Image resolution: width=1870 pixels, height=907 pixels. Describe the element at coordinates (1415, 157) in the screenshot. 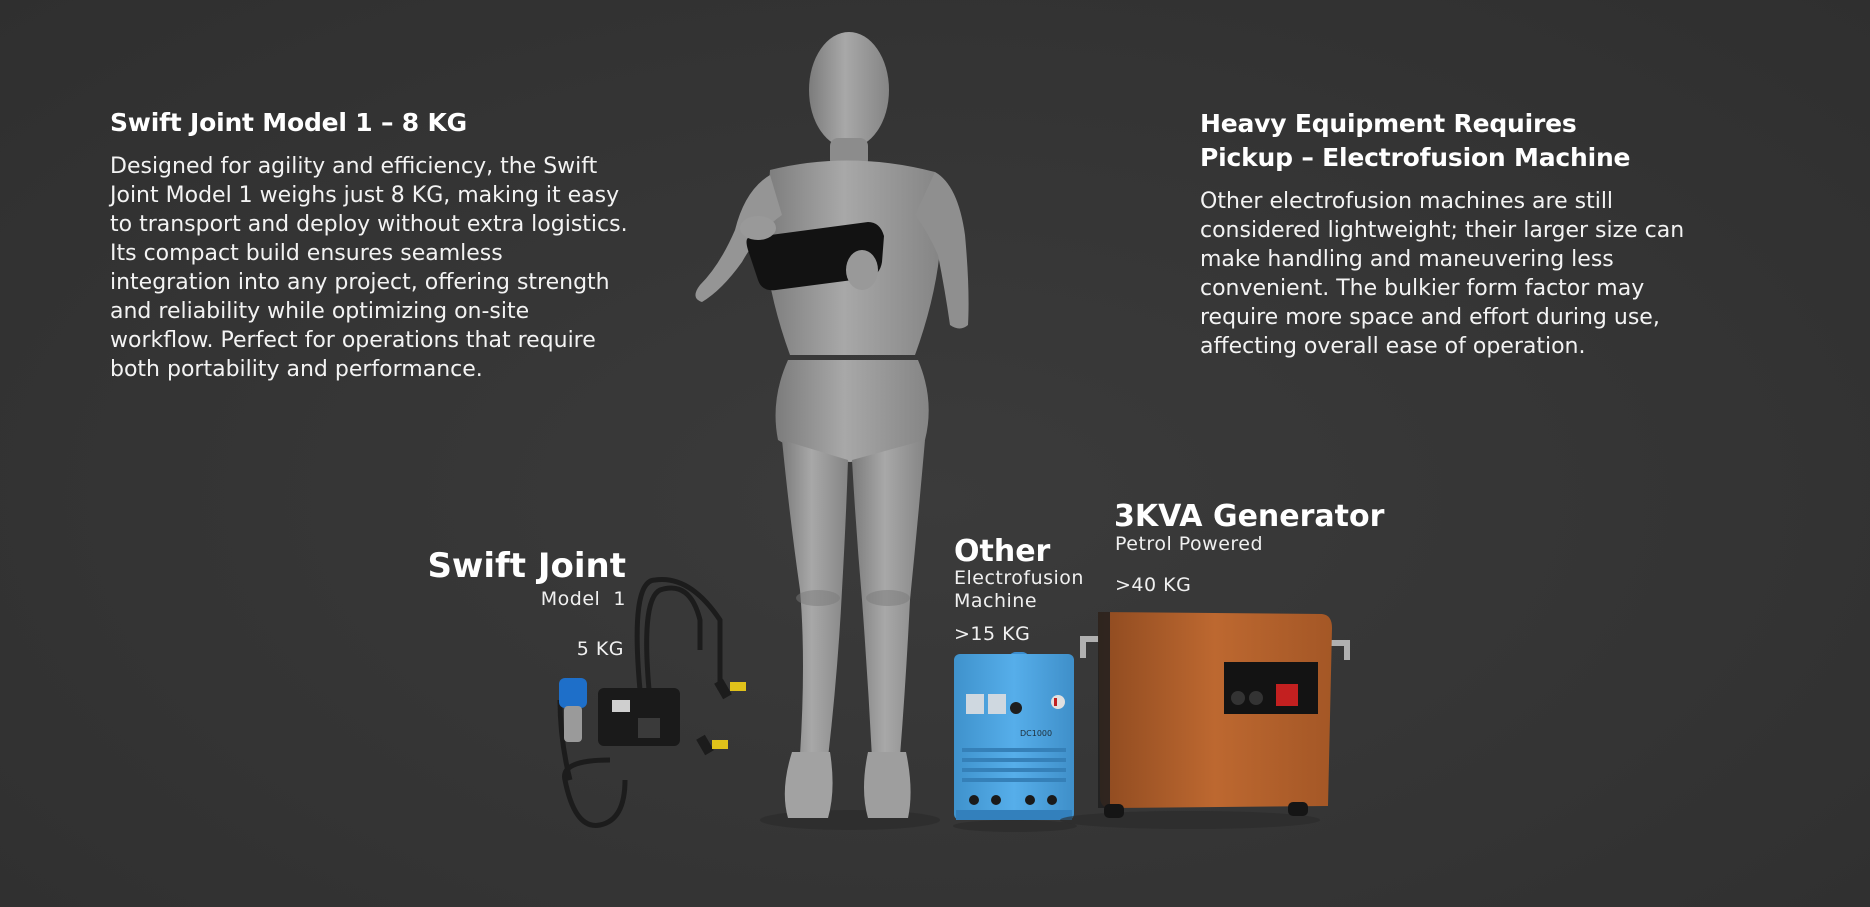

I see `right-heading-line2: Pickup – Electrofusion Machine` at that location.